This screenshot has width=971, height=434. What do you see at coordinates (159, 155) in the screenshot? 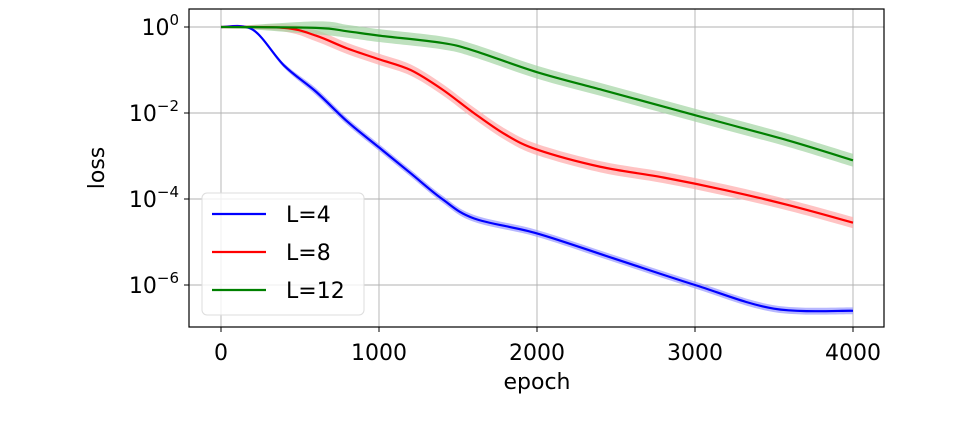
I see `y-axis-ticks: 10⁰ 10⁻² 10⁻⁴ 10⁻⁶` at bounding box center [159, 155].